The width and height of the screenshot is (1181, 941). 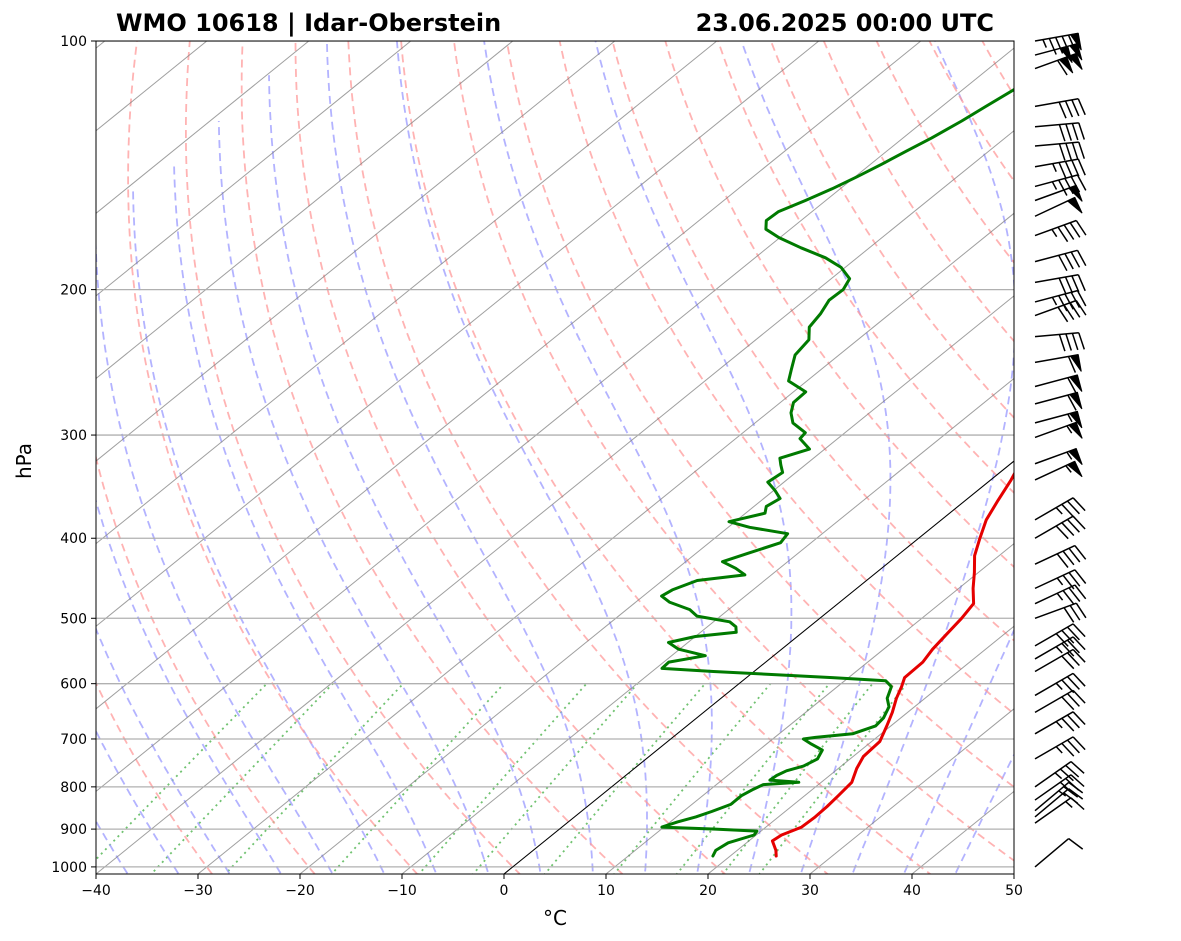 What do you see at coordinates (504, 891) in the screenshot?
I see `x-tick-label: 0` at bounding box center [504, 891].